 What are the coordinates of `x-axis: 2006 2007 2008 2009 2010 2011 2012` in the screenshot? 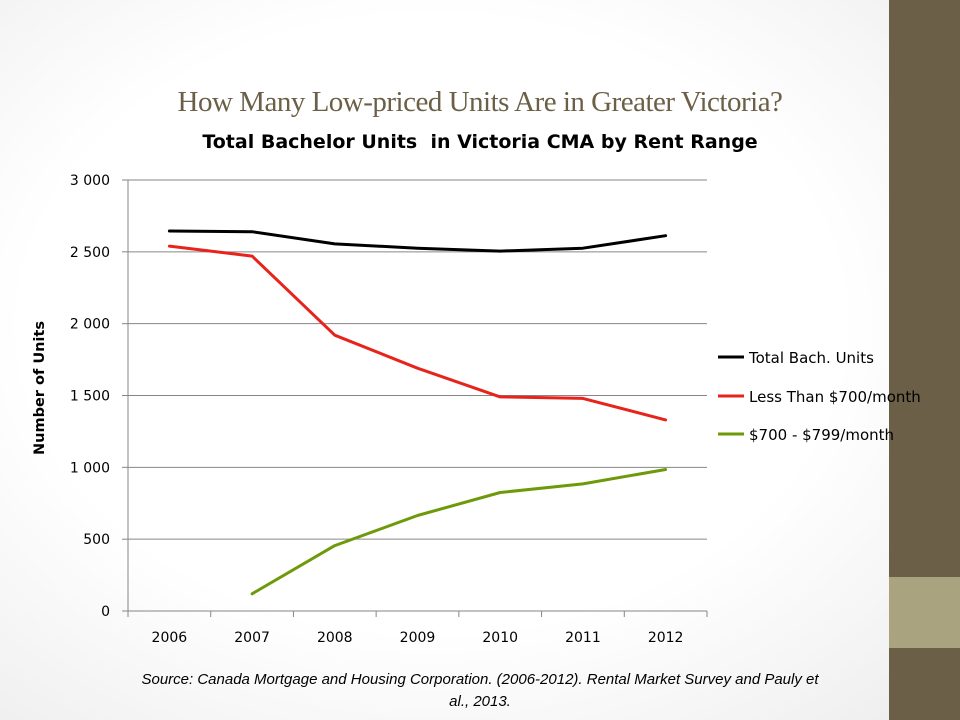 It's located at (417, 628).